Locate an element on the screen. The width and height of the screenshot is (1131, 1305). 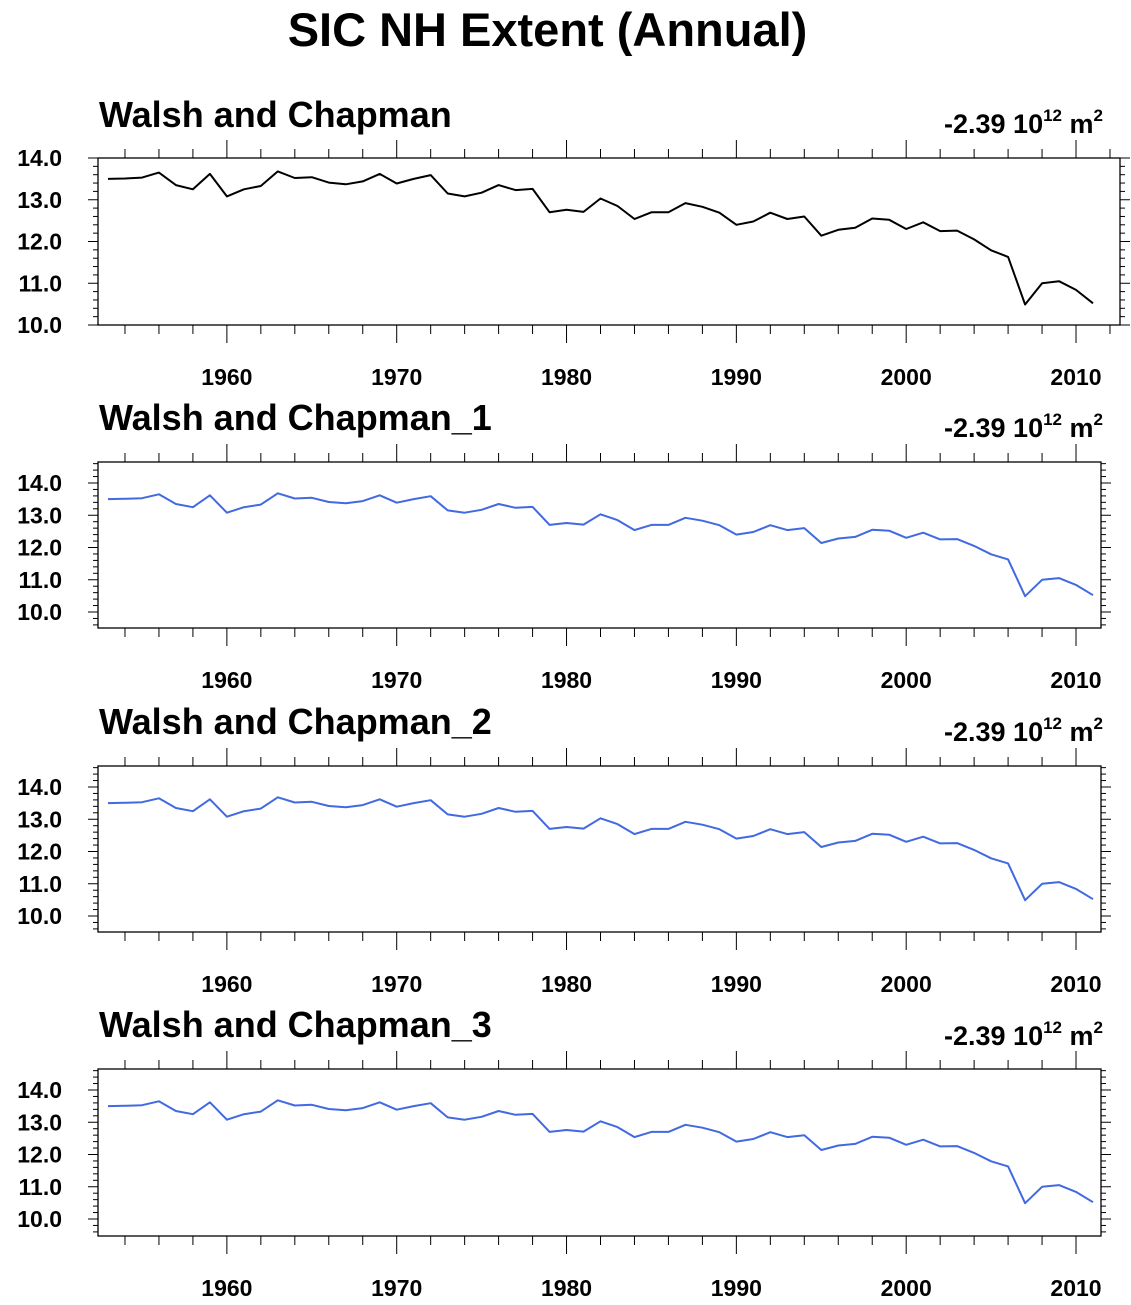
panel-title: Walsh and Chapman_2 is located at coordinates (295, 721).